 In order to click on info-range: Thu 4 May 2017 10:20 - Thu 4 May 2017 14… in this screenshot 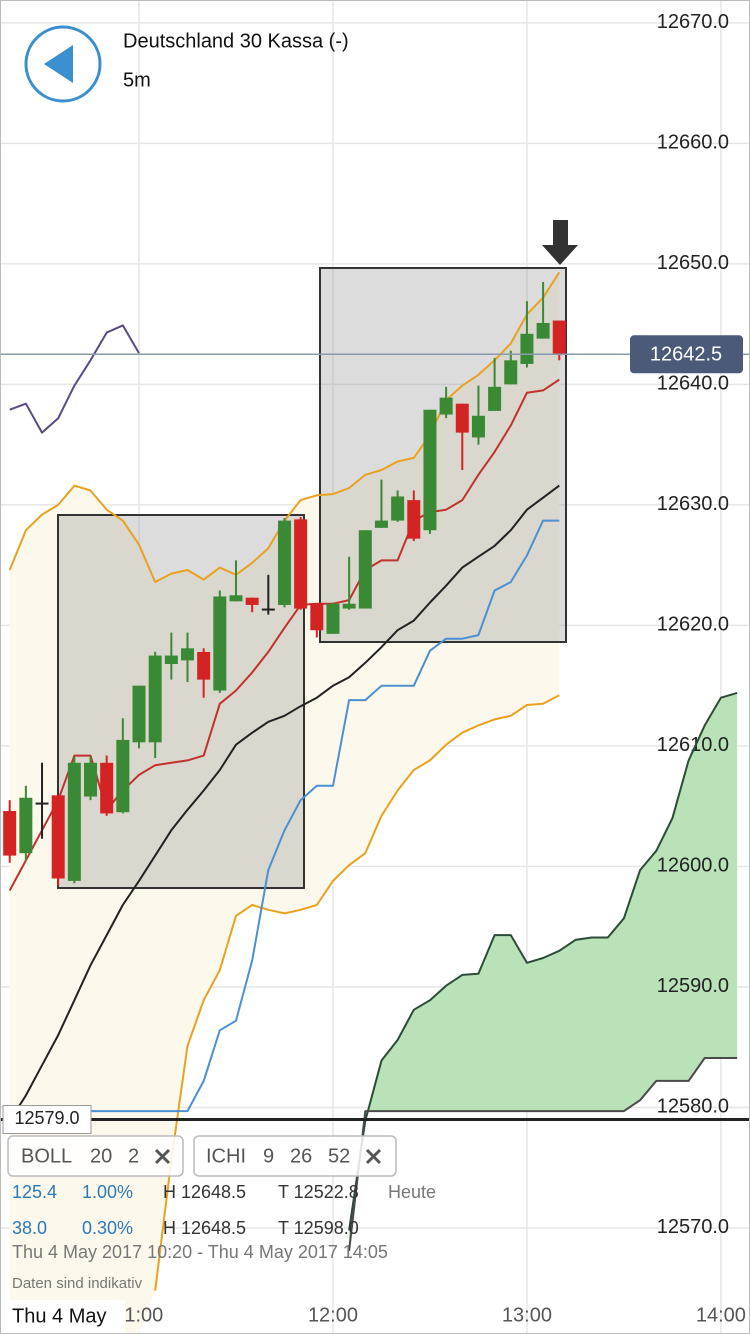, I will do `click(200, 1252)`.